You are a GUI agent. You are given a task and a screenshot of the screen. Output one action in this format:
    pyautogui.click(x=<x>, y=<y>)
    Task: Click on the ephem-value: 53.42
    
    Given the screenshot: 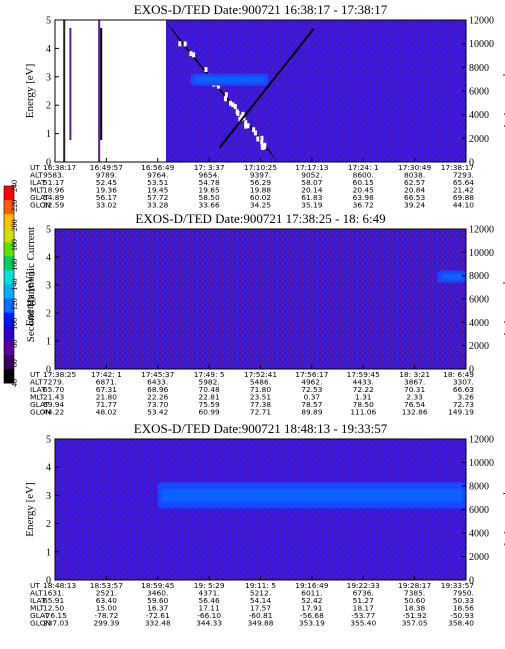 What is the action you would take?
    pyautogui.click(x=157, y=412)
    